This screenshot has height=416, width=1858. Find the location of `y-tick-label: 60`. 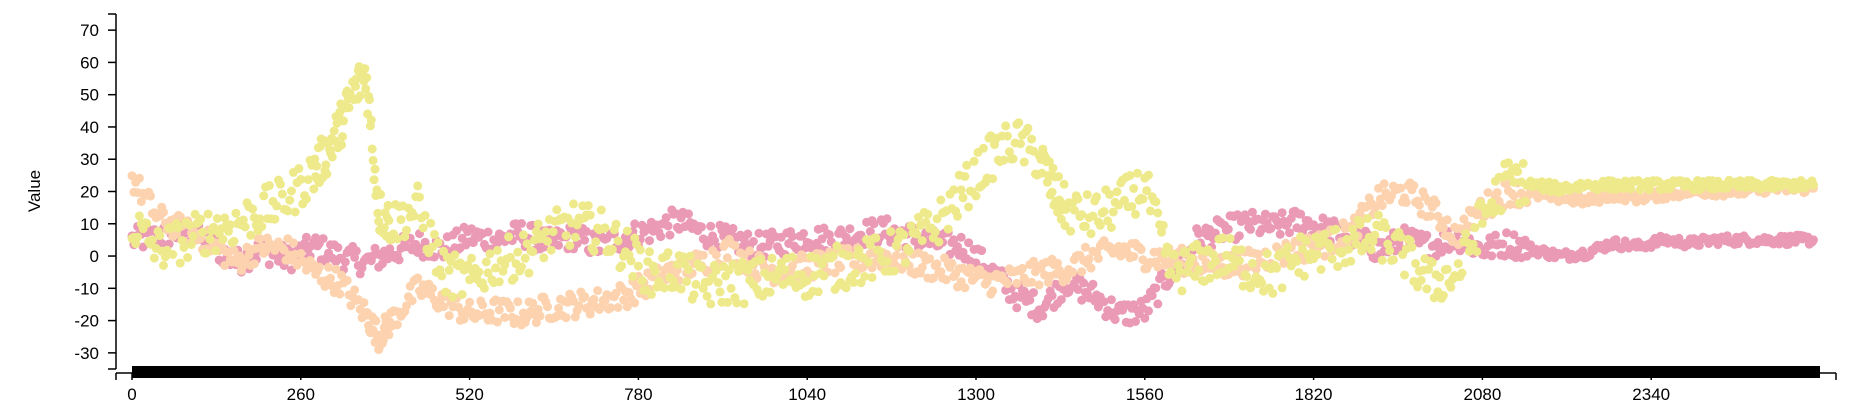

y-tick-label: 60 is located at coordinates (89, 62).